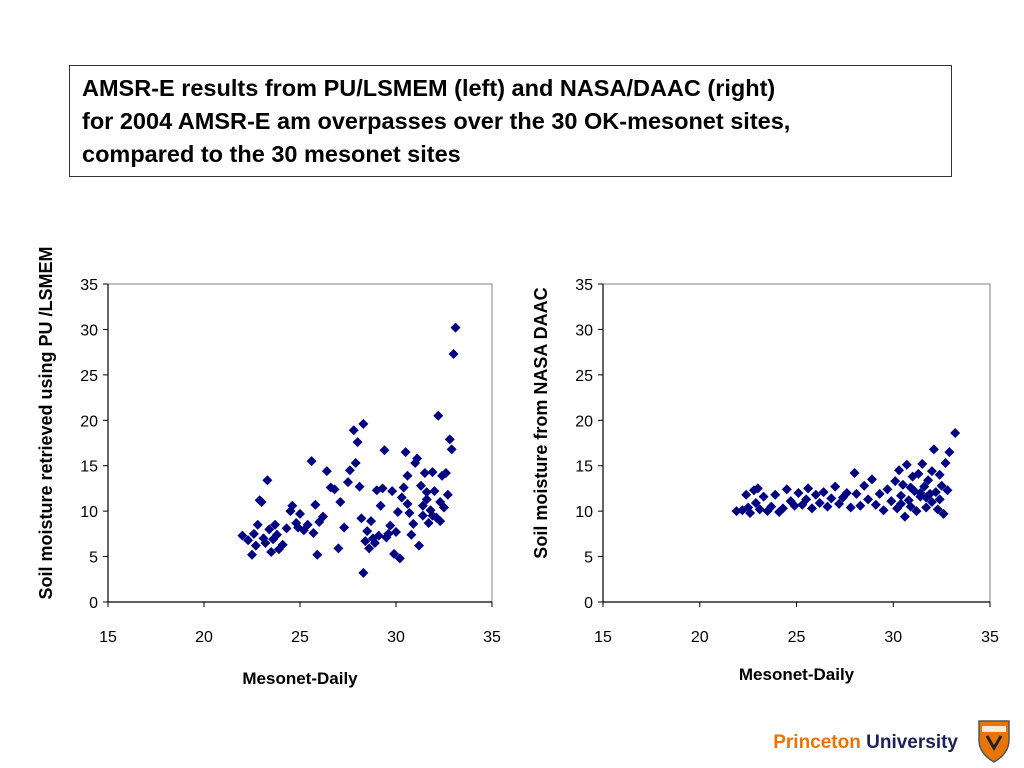 The height and width of the screenshot is (768, 1024). What do you see at coordinates (817, 742) in the screenshot?
I see `footer-word-princeton: Princeton` at bounding box center [817, 742].